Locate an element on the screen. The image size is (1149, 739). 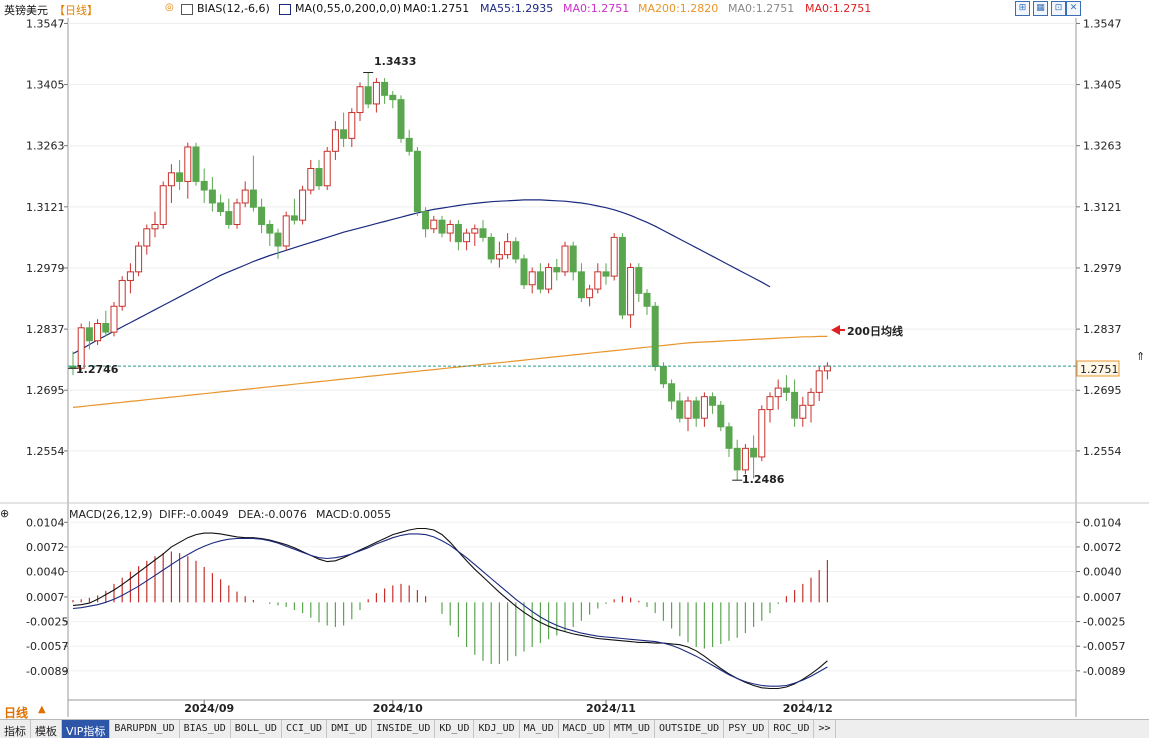
tab-inside-ud: INSIDE_UD is located at coordinates (404, 729).